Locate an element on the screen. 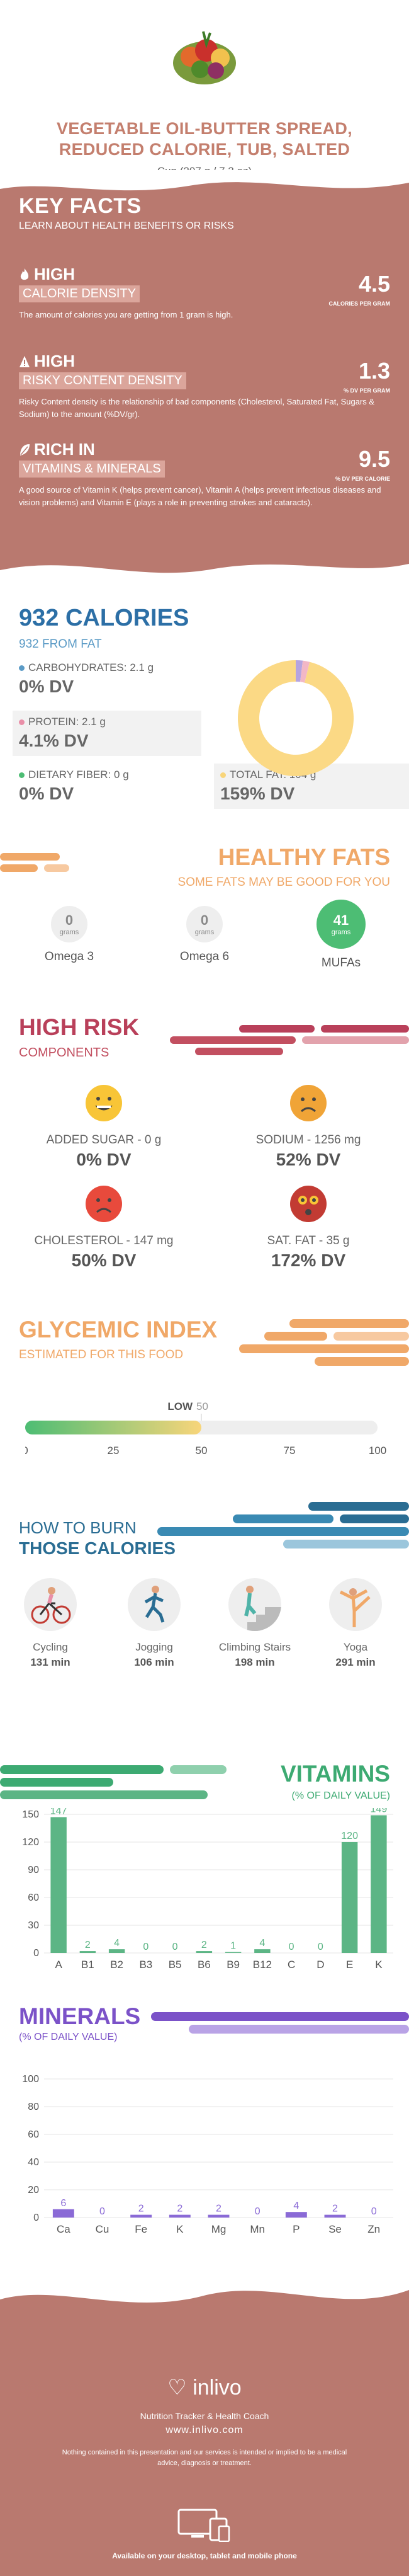 The width and height of the screenshot is (409, 2576). donut-slice-fat is located at coordinates (296, 718).